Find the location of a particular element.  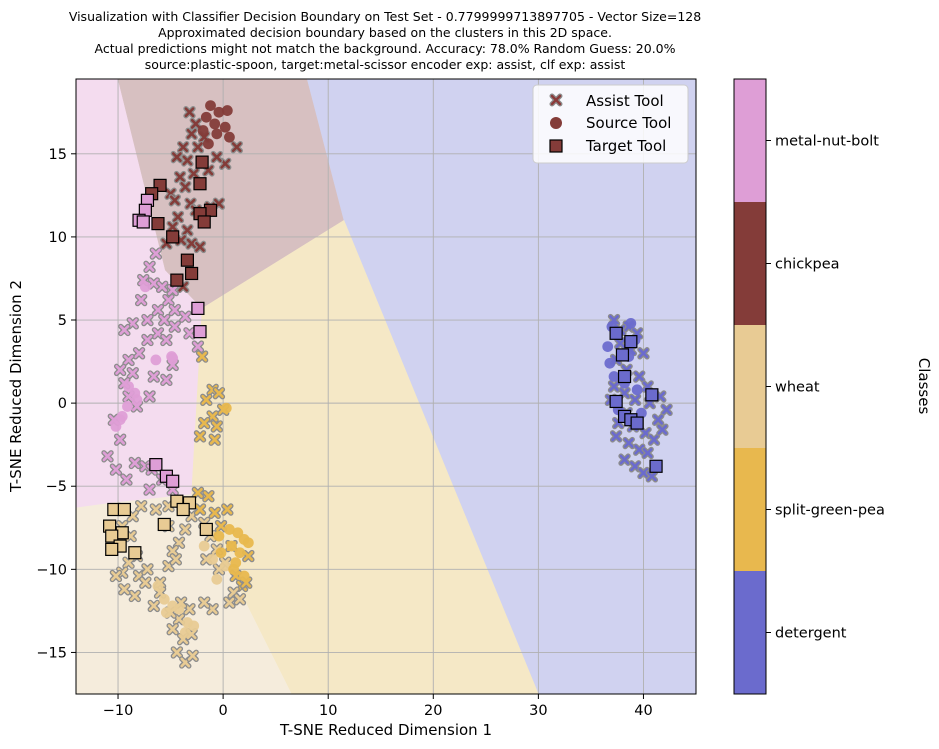

colorbar-label-detergent: detergent is located at coordinates (811, 634).